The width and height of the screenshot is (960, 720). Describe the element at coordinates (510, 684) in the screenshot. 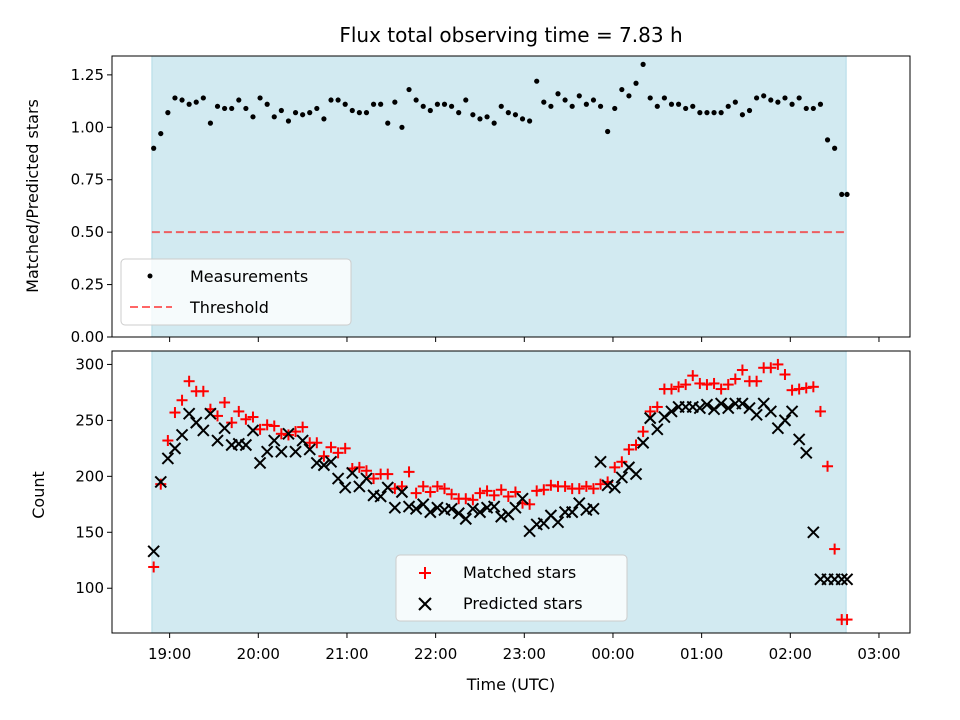

I see `x-axis-label: Time (UTC)` at that location.